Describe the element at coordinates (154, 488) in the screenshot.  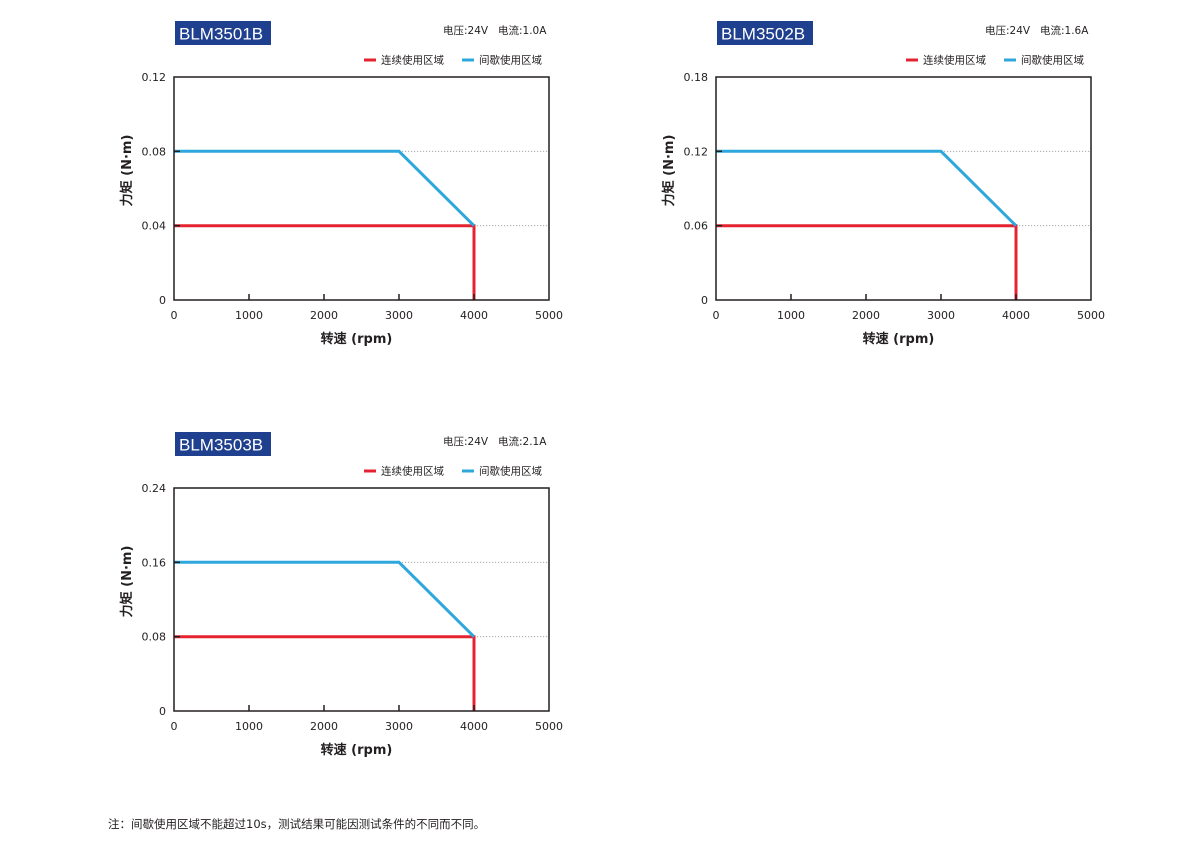
I see `y-tick-label: 0.24` at that location.